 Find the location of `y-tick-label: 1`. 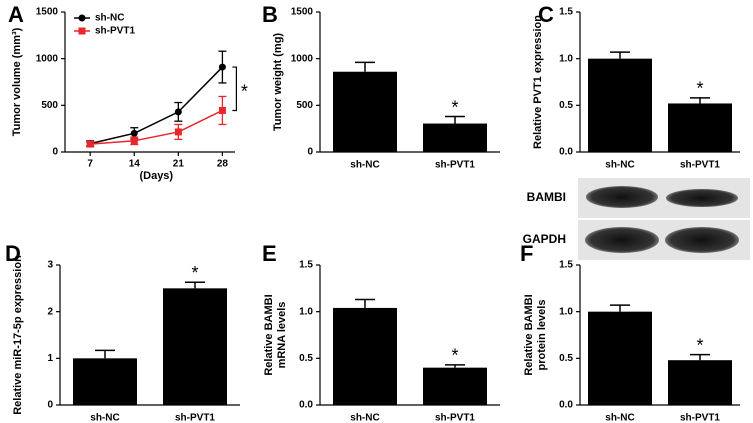

y-tick-label: 1 is located at coordinates (50, 358).